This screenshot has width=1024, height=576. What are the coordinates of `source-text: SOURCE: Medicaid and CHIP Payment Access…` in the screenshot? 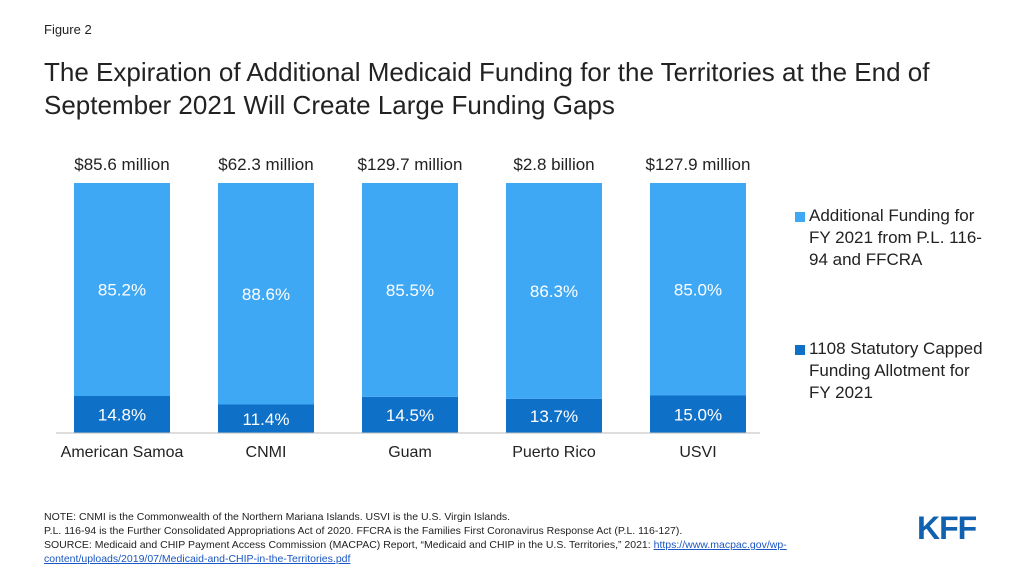 It's located at (349, 545).